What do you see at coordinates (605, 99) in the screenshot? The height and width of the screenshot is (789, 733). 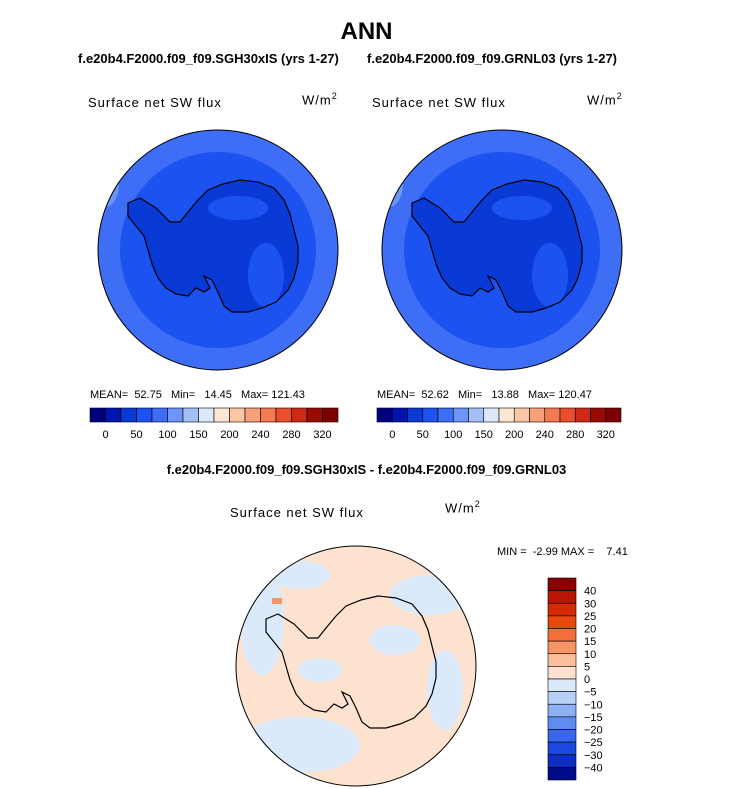 I see `panel2-units: W/m2` at bounding box center [605, 99].